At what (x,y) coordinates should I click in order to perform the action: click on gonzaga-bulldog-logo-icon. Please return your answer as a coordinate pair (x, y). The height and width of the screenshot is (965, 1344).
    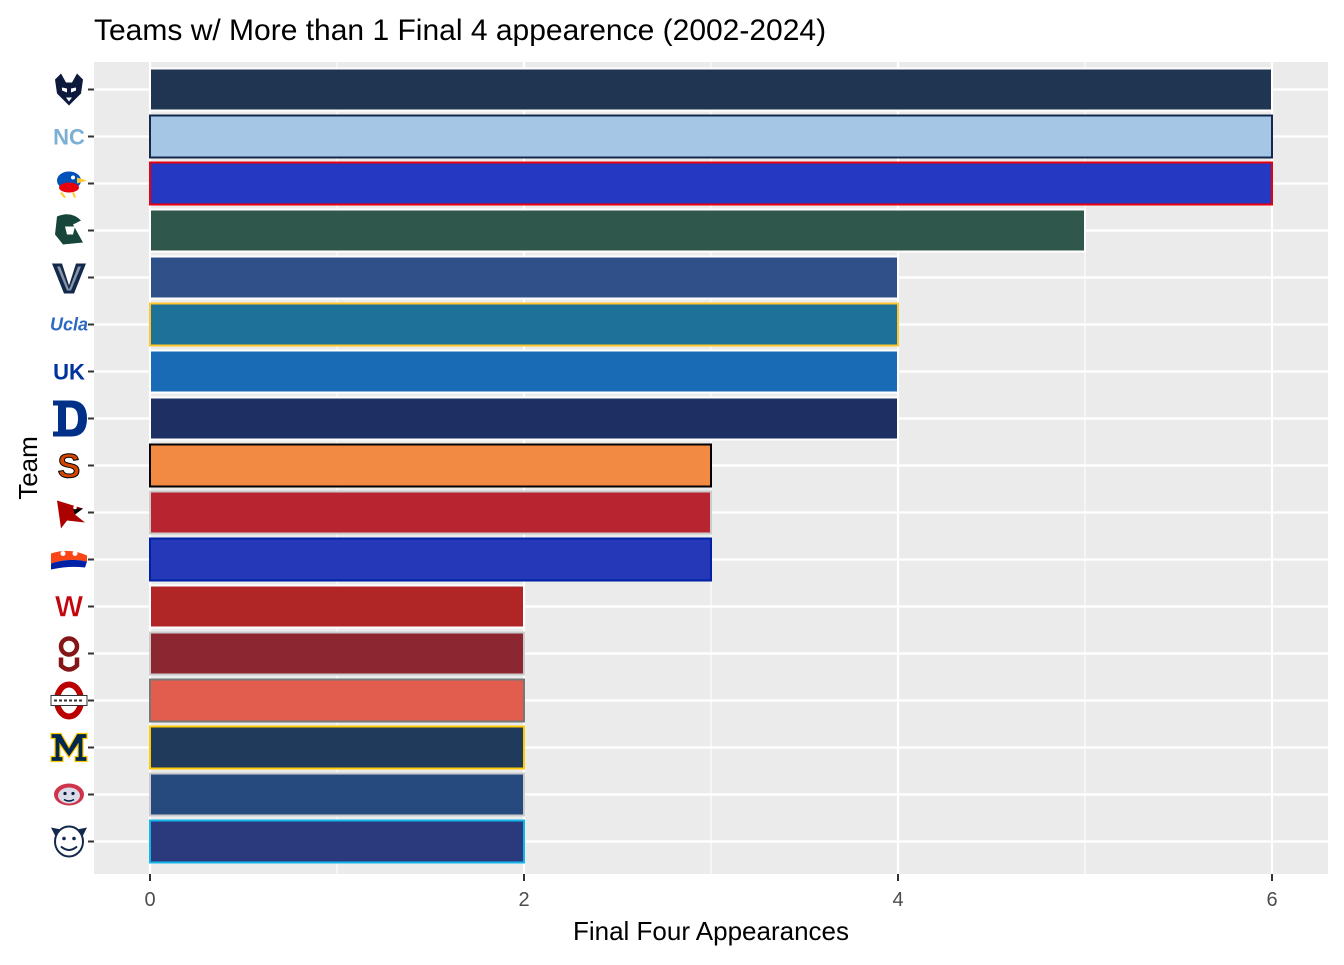
    Looking at the image, I should click on (69, 794).